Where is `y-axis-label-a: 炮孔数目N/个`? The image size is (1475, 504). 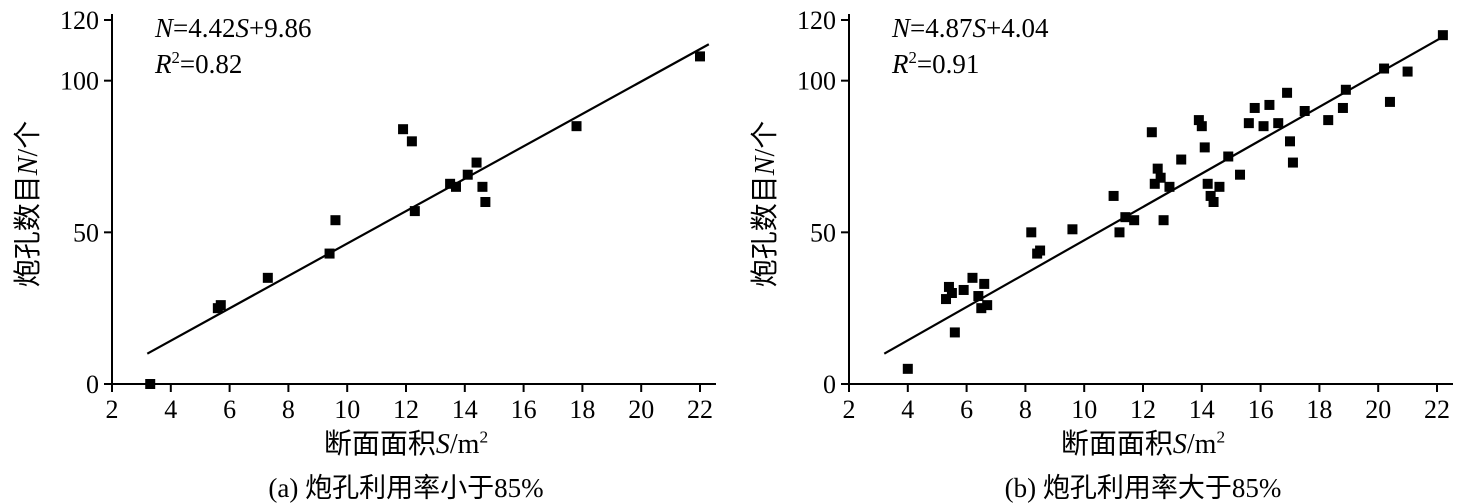
y-axis-label-a: 炮孔数目N/个 is located at coordinates (26, 204).